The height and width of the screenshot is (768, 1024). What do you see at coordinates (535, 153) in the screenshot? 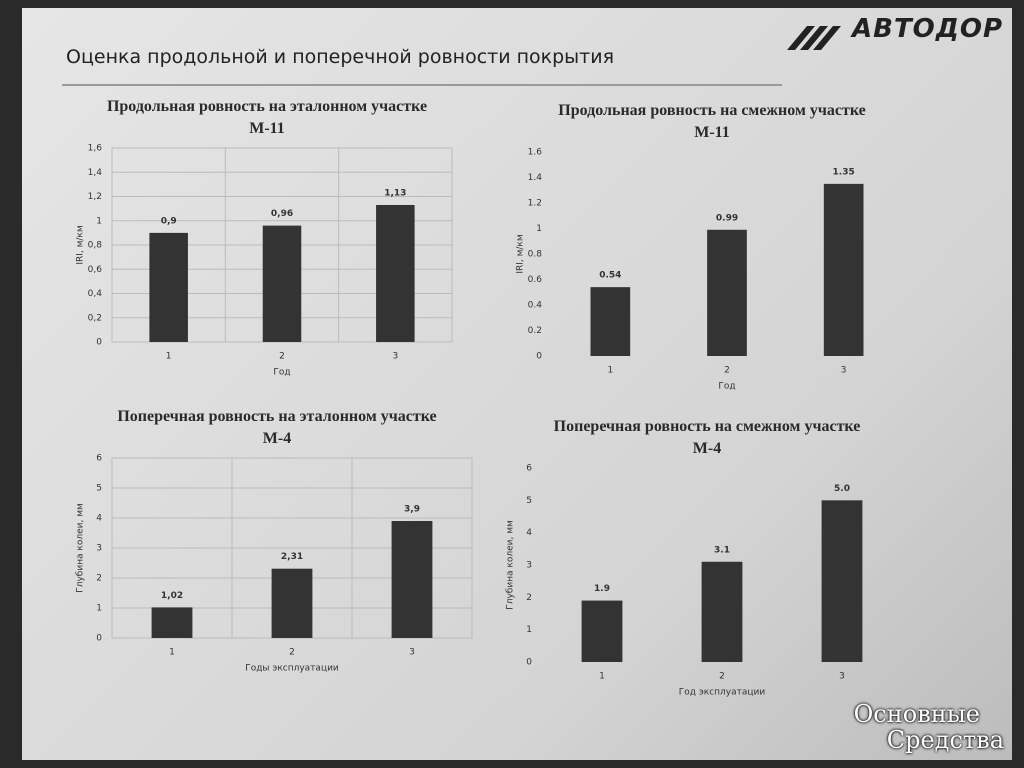
I see `y-tick-label: 1.6` at bounding box center [535, 153].